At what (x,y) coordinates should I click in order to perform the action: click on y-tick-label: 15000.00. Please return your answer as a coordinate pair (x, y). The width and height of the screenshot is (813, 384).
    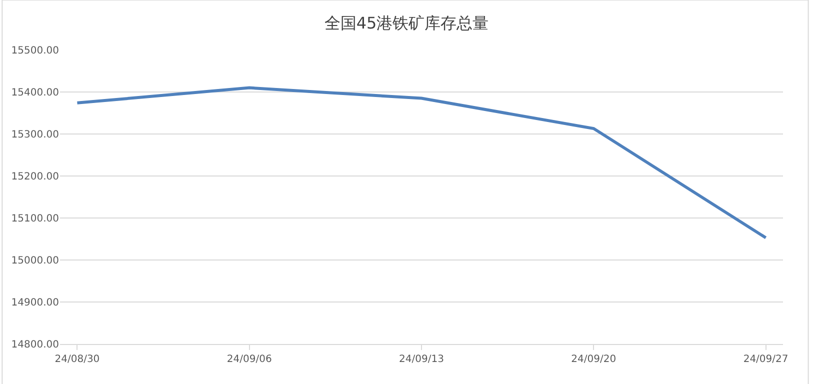
    Looking at the image, I should click on (35, 261).